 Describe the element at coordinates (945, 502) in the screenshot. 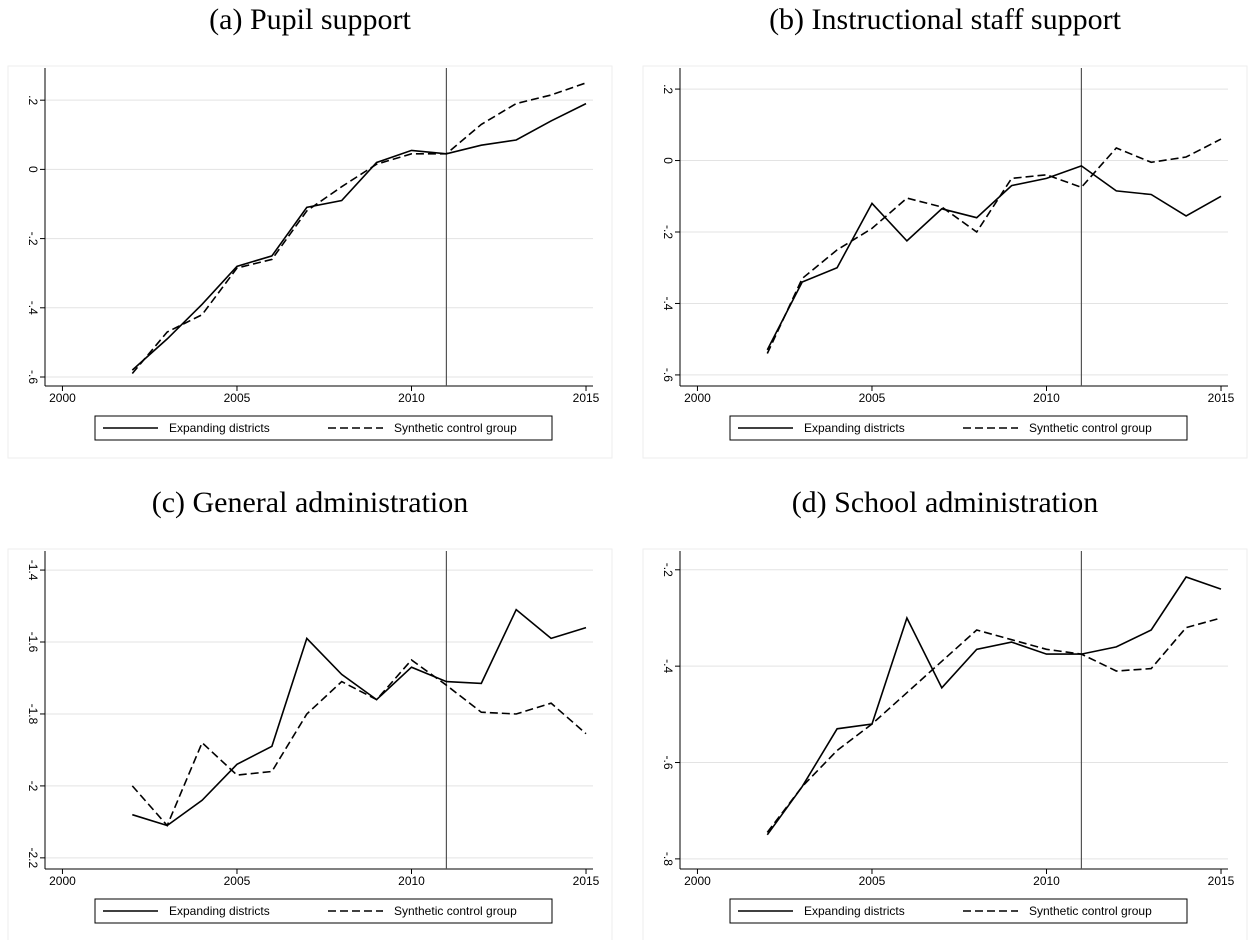

I see `panel-title: (d) School administration` at that location.